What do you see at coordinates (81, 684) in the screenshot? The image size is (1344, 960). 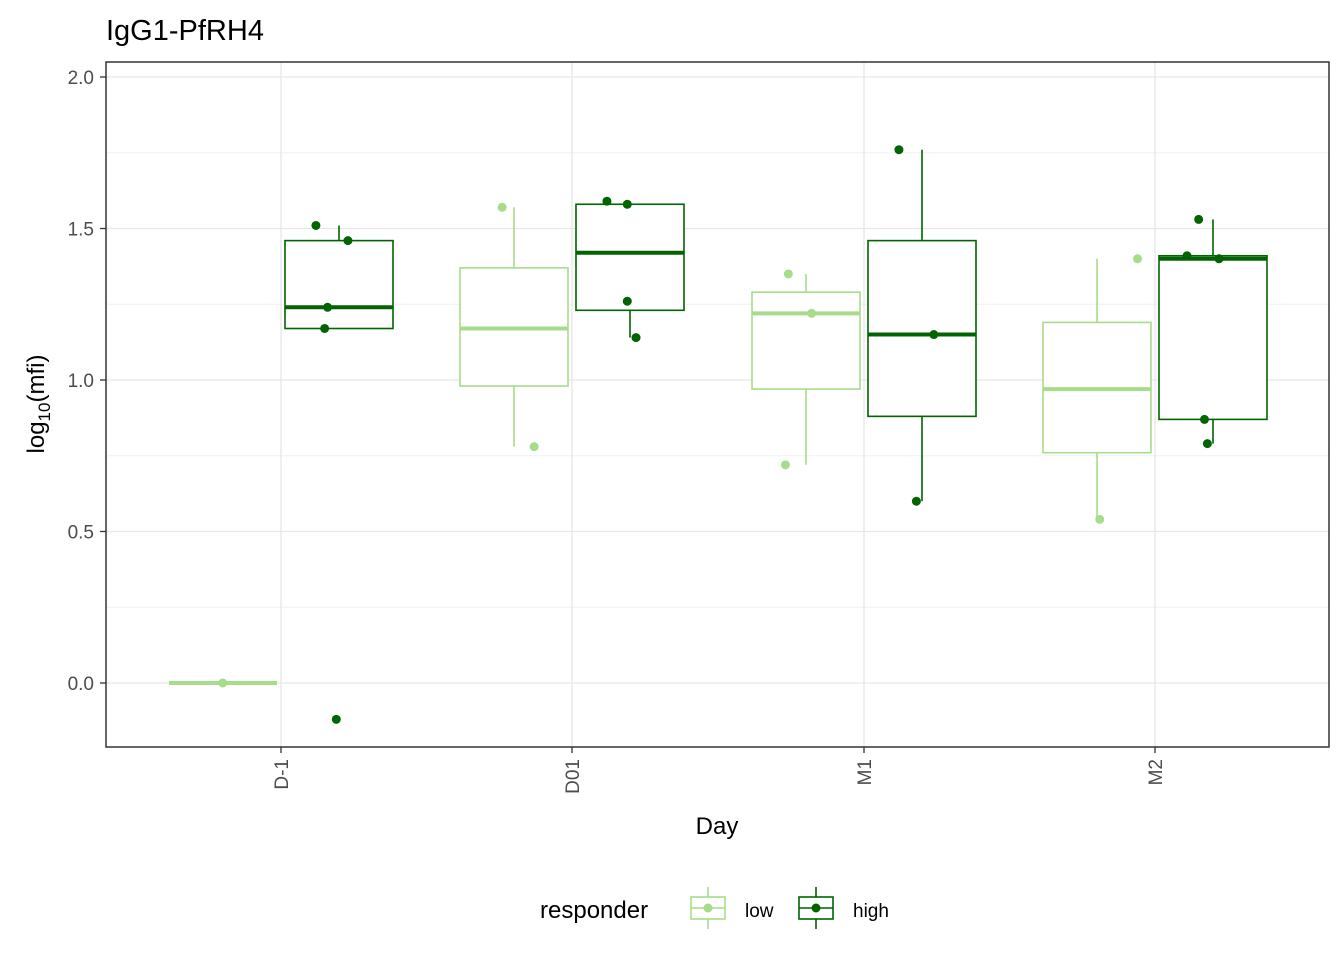 I see `y-tick-label: 0.0` at bounding box center [81, 684].